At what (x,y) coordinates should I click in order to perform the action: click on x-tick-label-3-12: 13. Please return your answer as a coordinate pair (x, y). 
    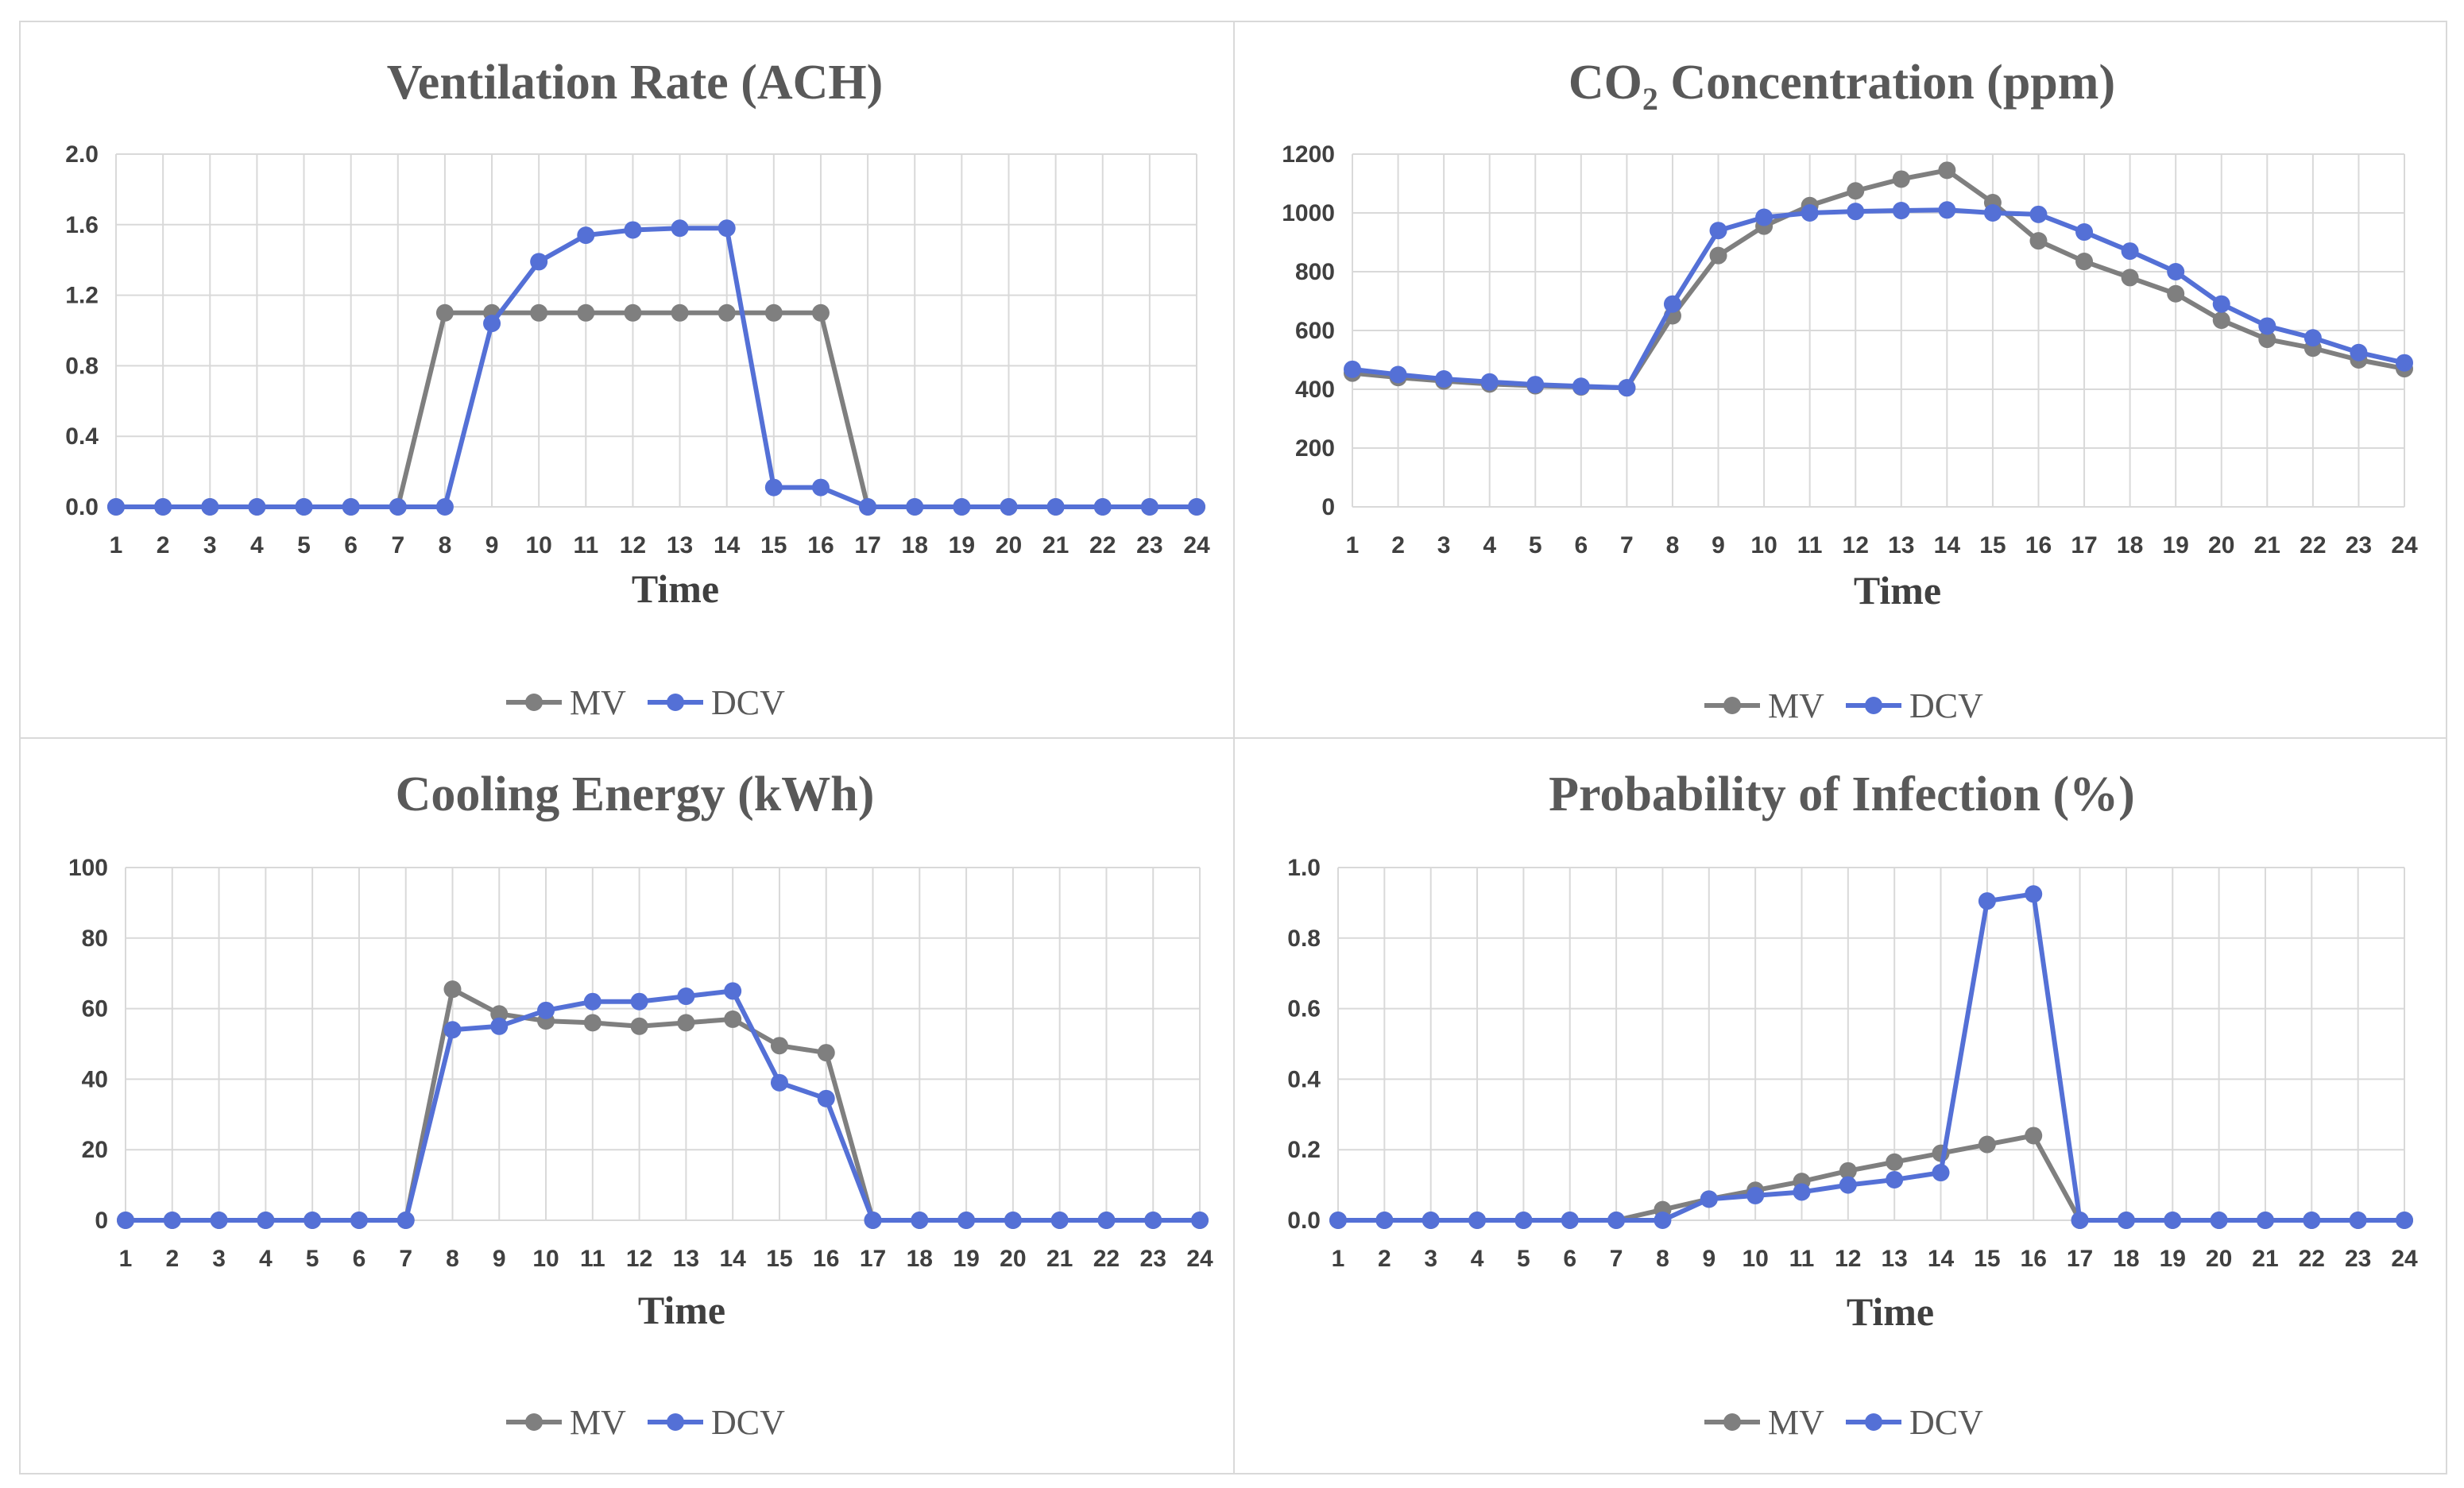
    Looking at the image, I should click on (686, 1259).